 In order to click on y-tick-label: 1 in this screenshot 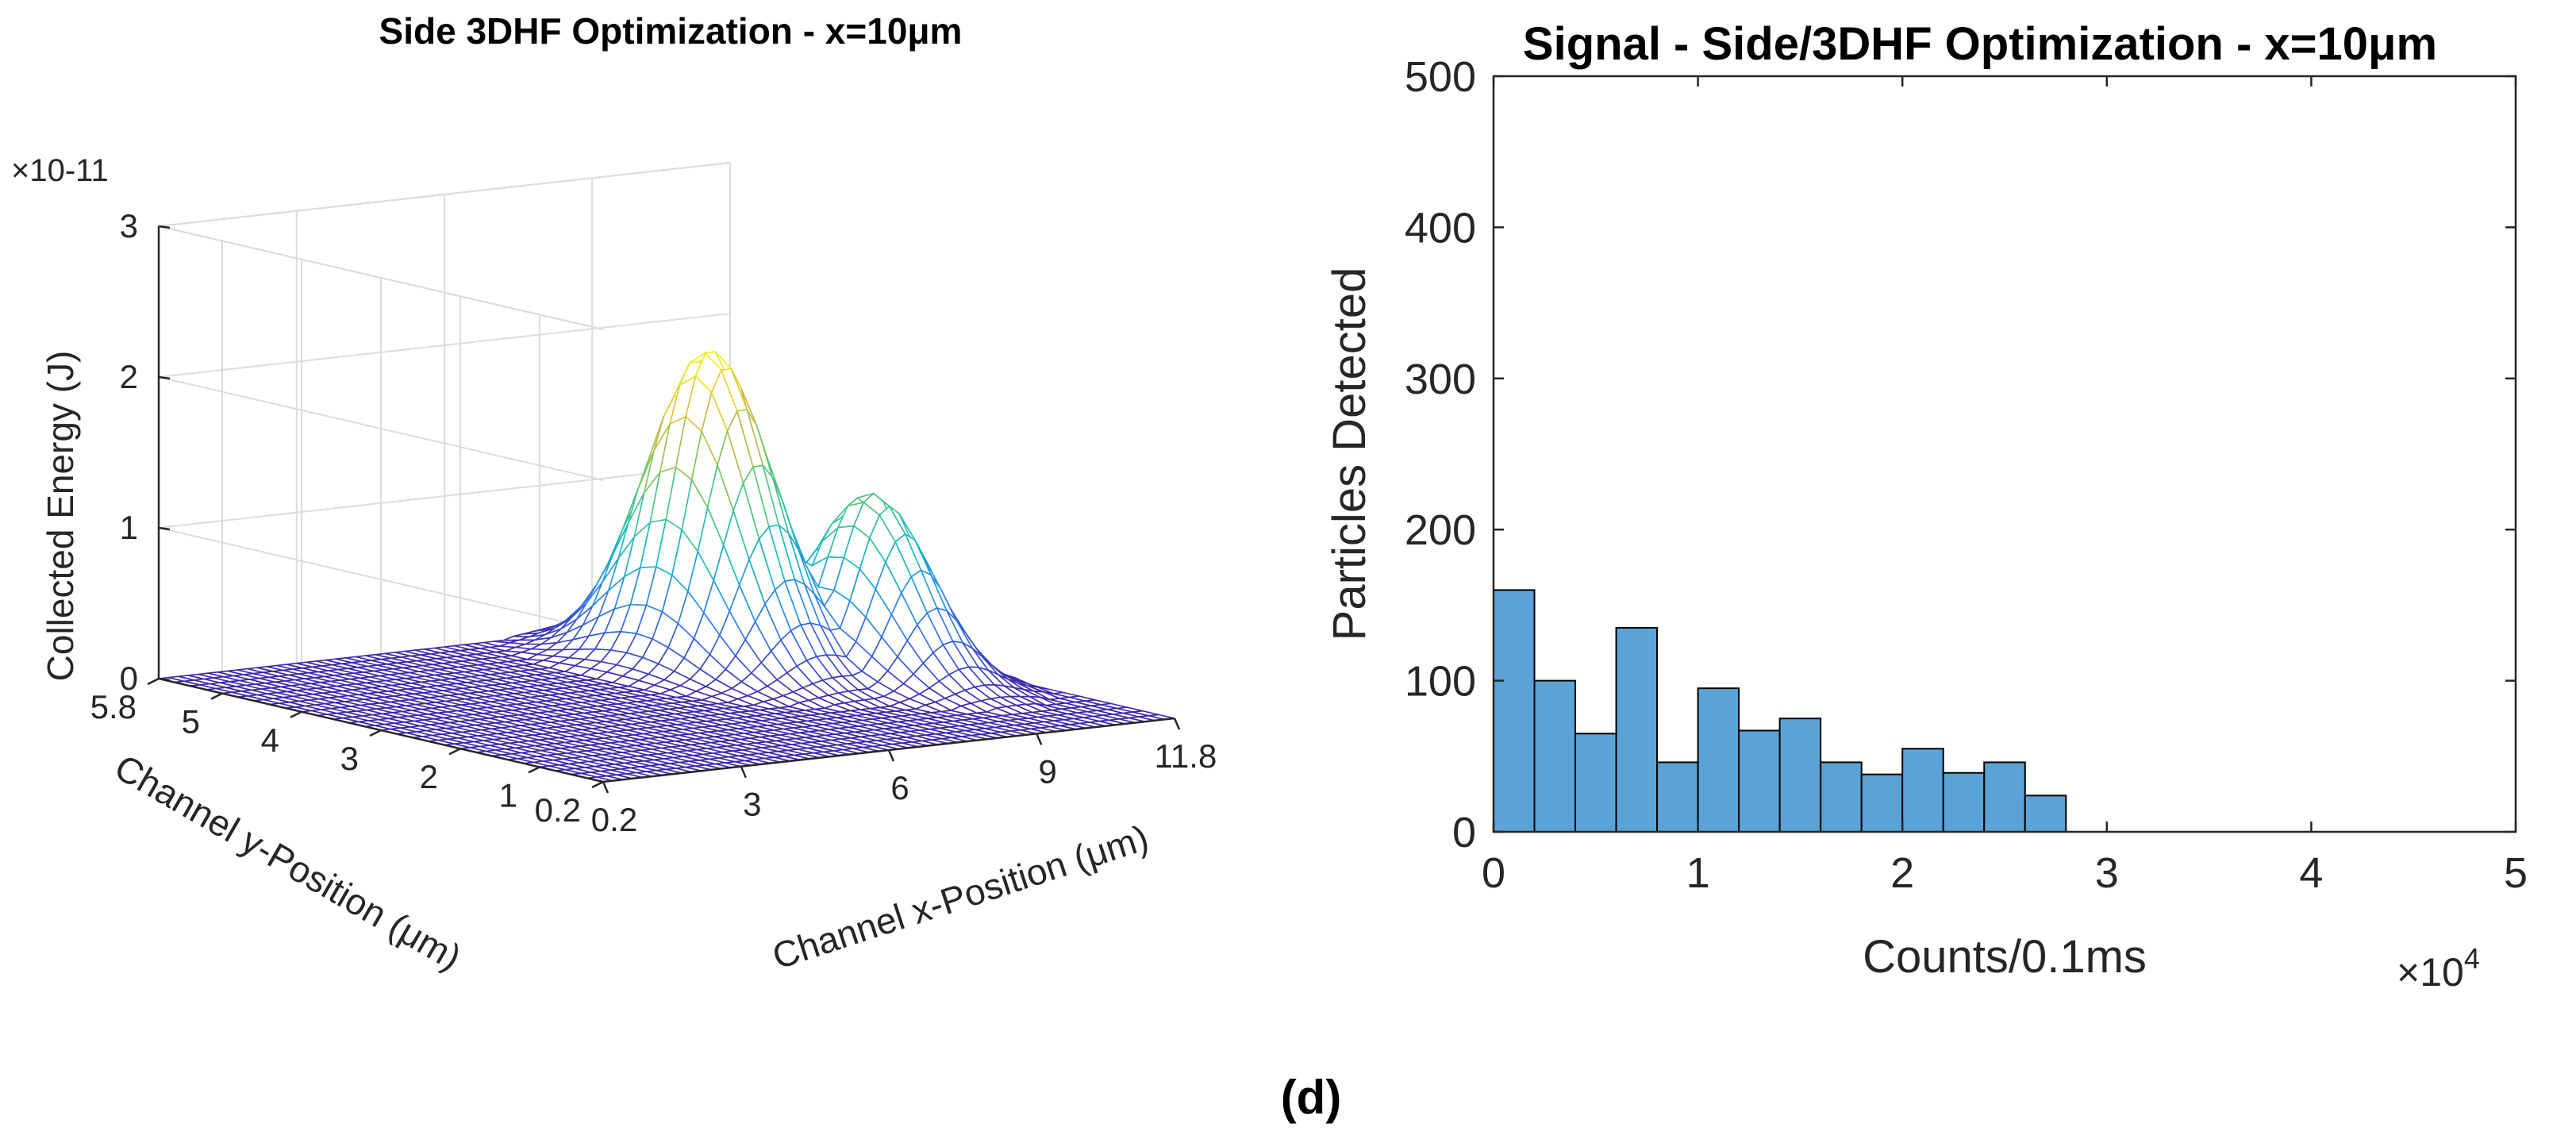, I will do `click(508, 795)`.